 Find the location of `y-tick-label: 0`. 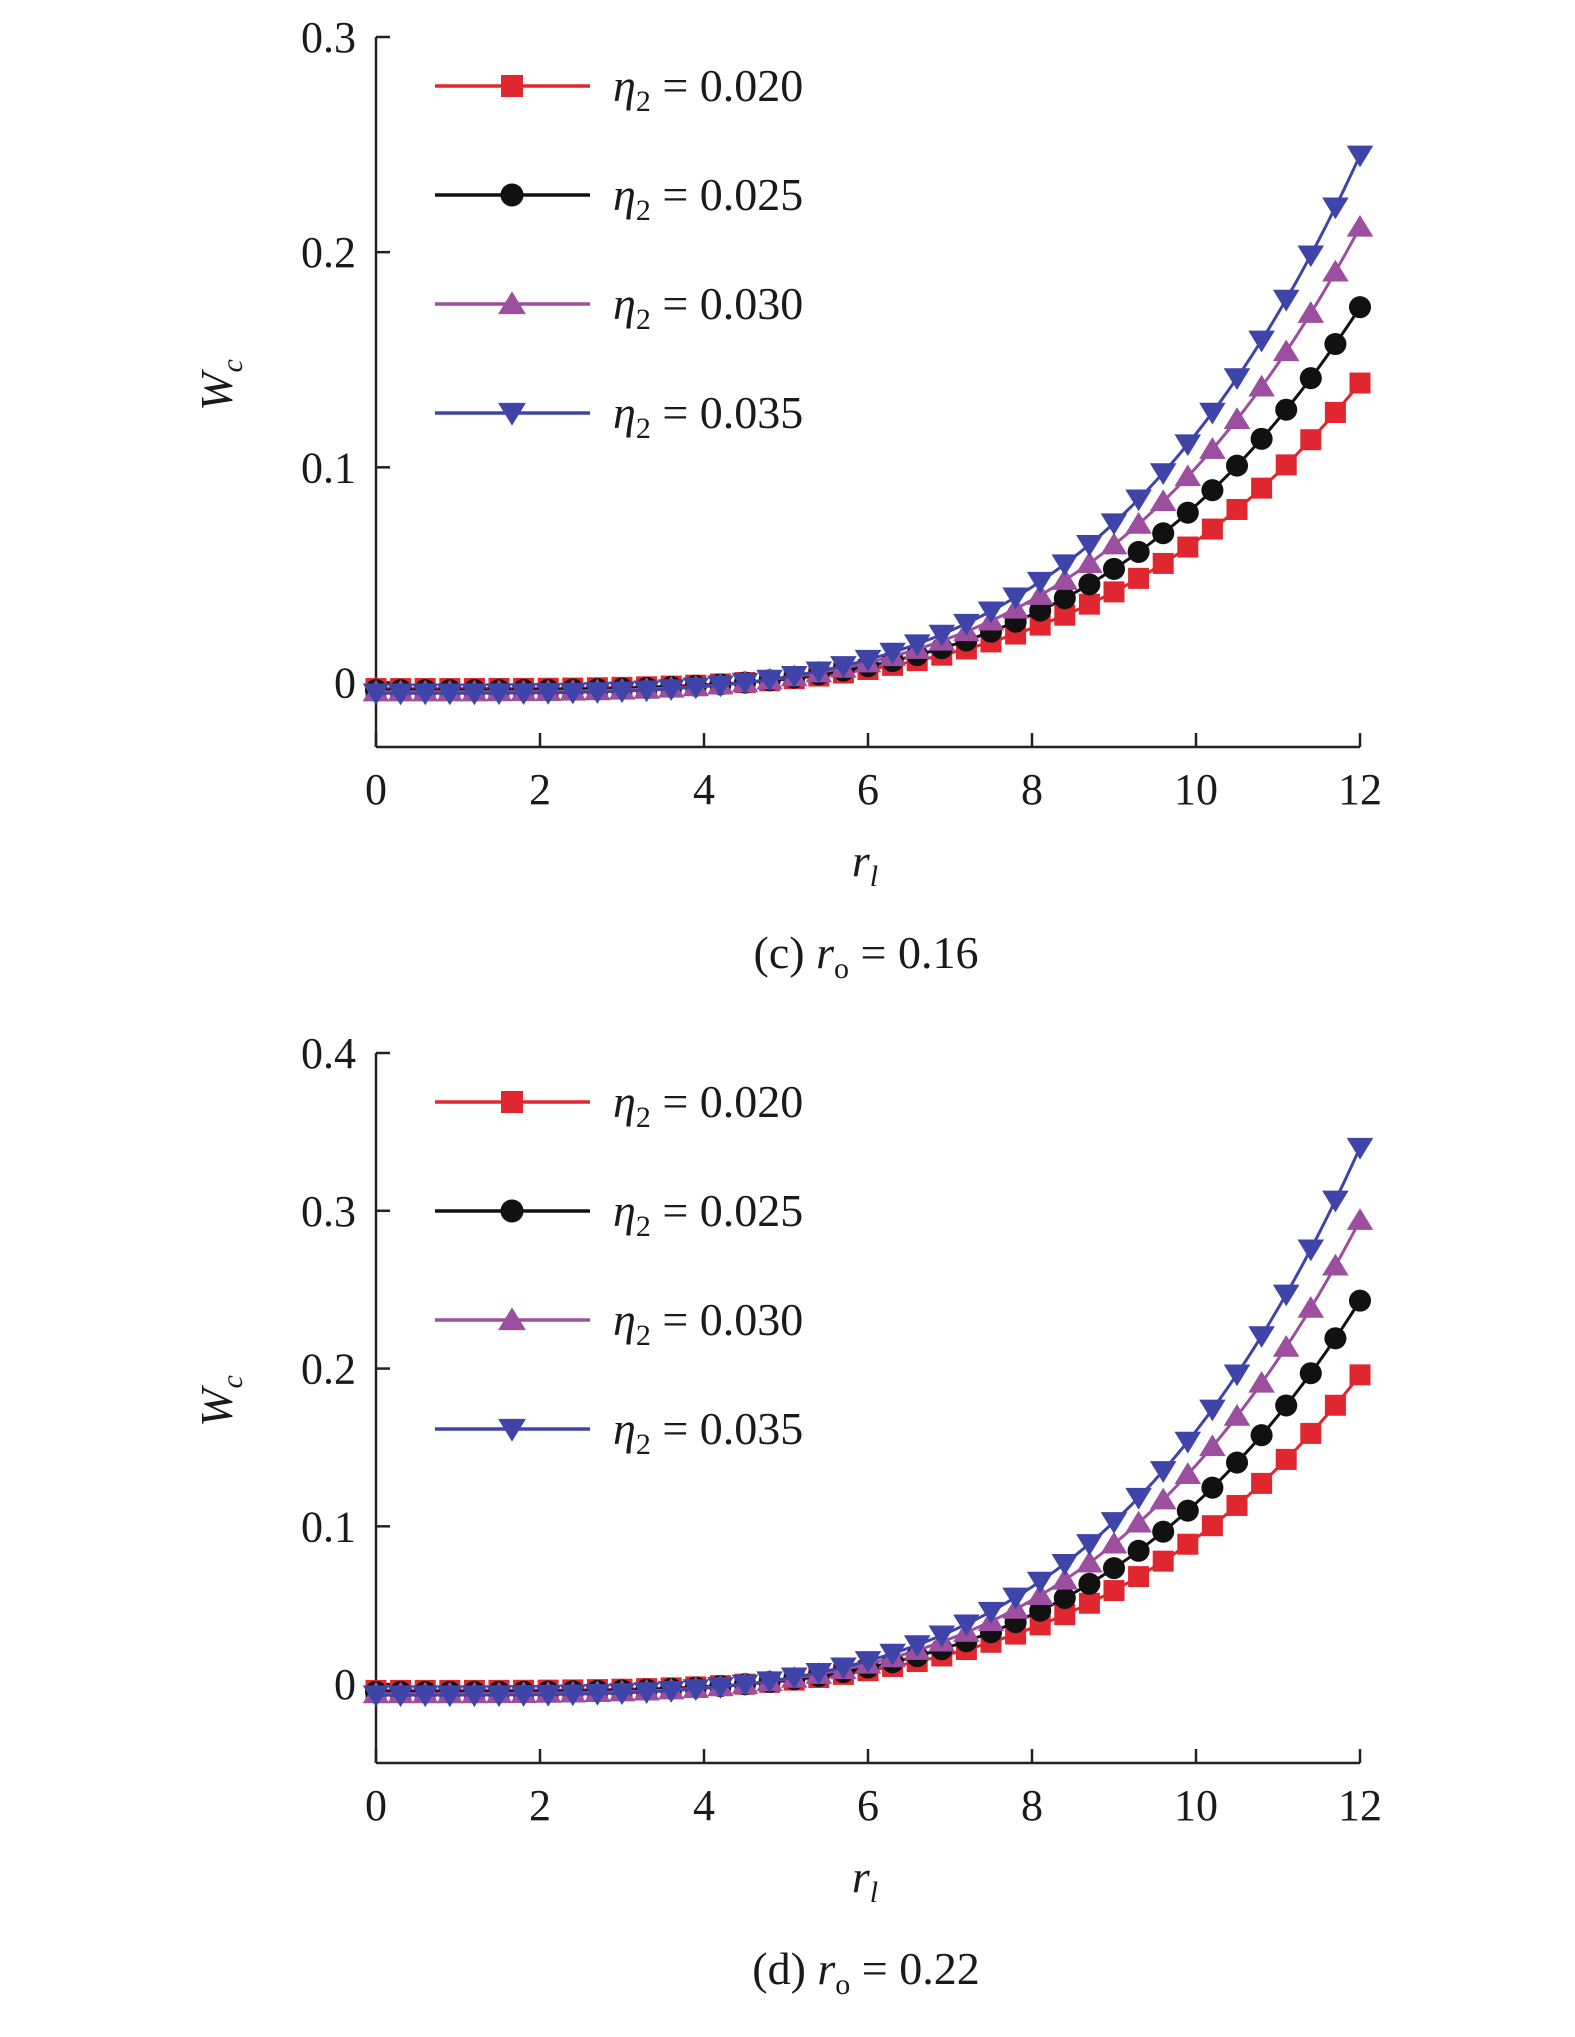

y-tick-label: 0 is located at coordinates (345, 682).